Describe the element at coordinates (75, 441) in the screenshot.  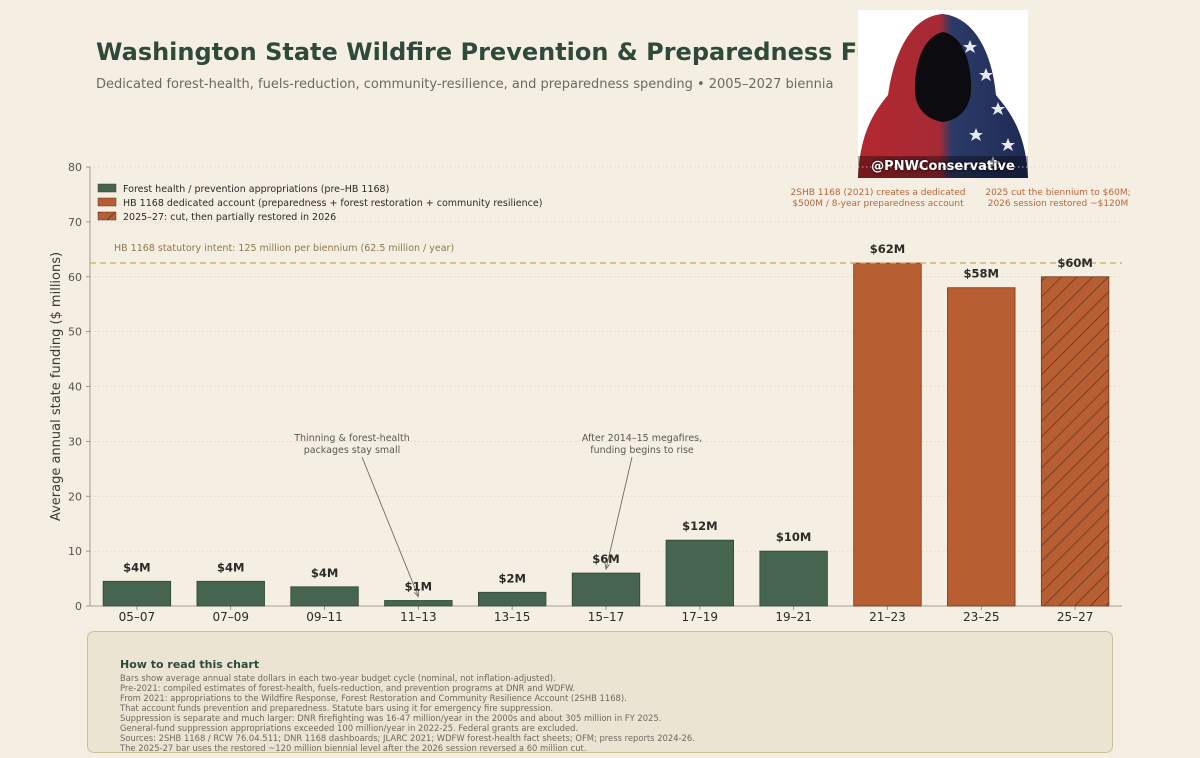
I see `y-tick-label: 30` at that location.